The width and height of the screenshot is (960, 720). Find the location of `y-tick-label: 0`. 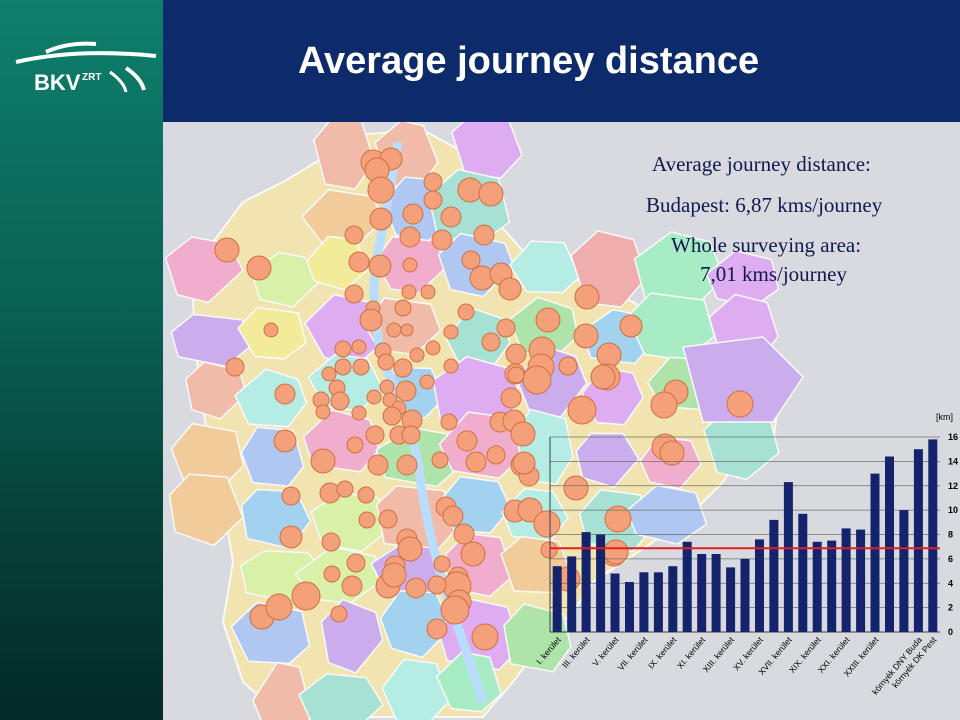

y-tick-label: 0 is located at coordinates (950, 632).